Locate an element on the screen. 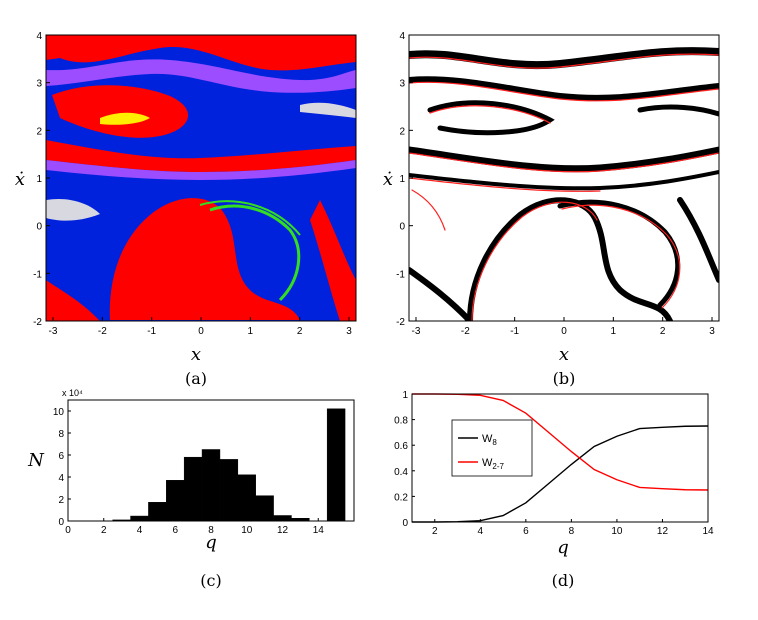 The image size is (758, 620). xlabel-d: q is located at coordinates (563, 547).